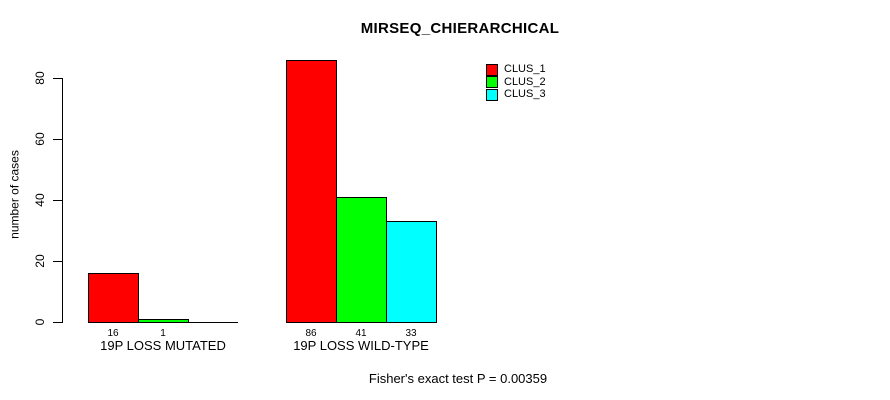 This screenshot has width=890, height=400. What do you see at coordinates (458, 378) in the screenshot?
I see `stat-annotation: Fisher's exact test P = 0.00359` at bounding box center [458, 378].